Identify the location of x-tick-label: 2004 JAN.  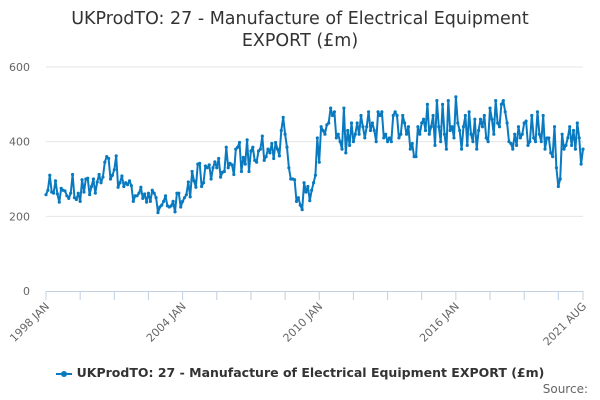
(166, 322).